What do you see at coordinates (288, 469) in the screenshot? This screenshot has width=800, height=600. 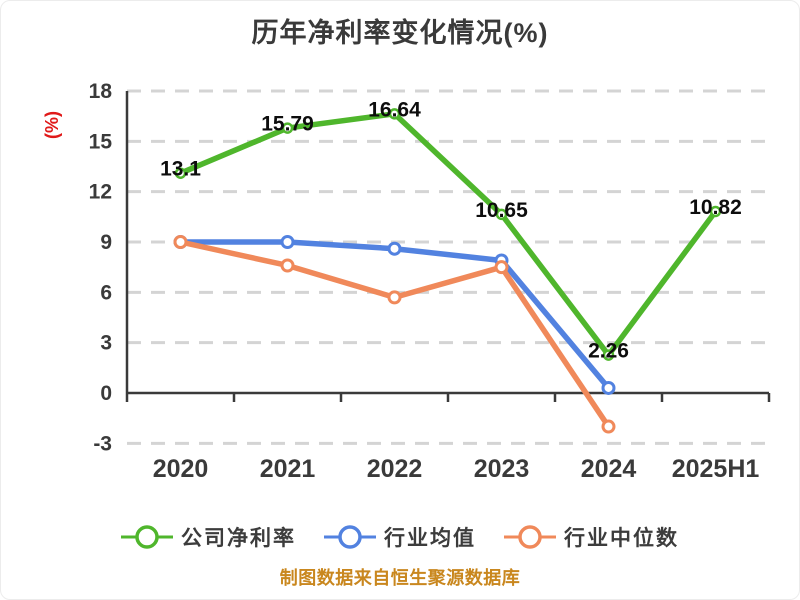 I see `x-tick-label: 2021` at bounding box center [288, 469].